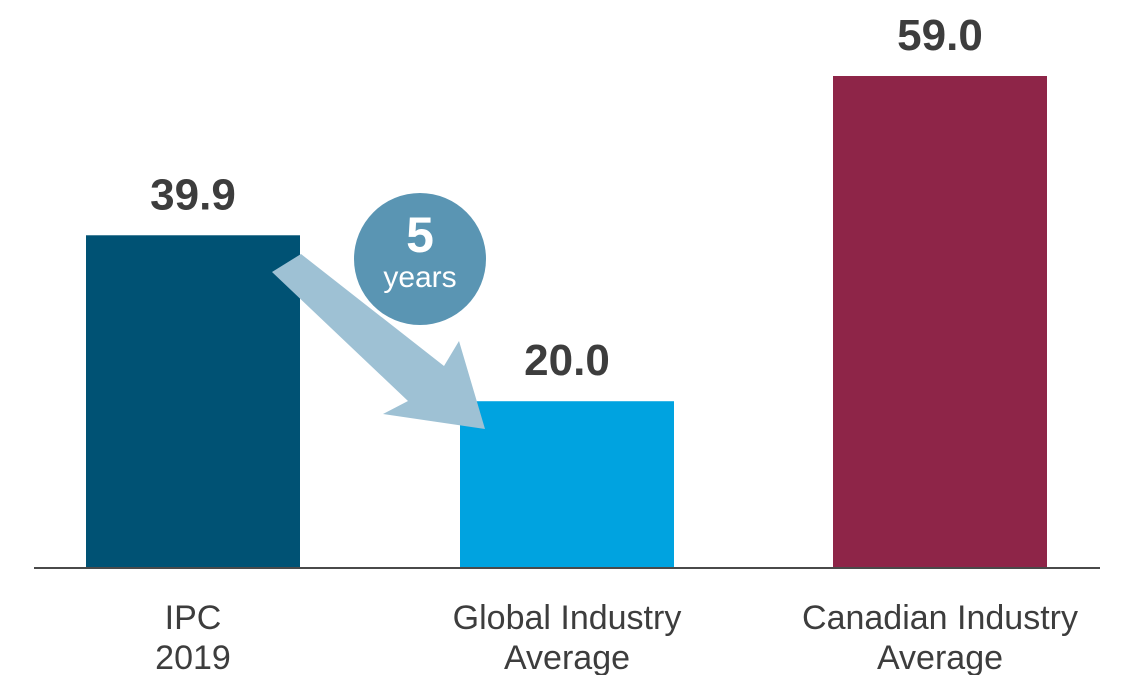  Describe the element at coordinates (378, 341) in the screenshot. I see `arrow-icon` at that location.